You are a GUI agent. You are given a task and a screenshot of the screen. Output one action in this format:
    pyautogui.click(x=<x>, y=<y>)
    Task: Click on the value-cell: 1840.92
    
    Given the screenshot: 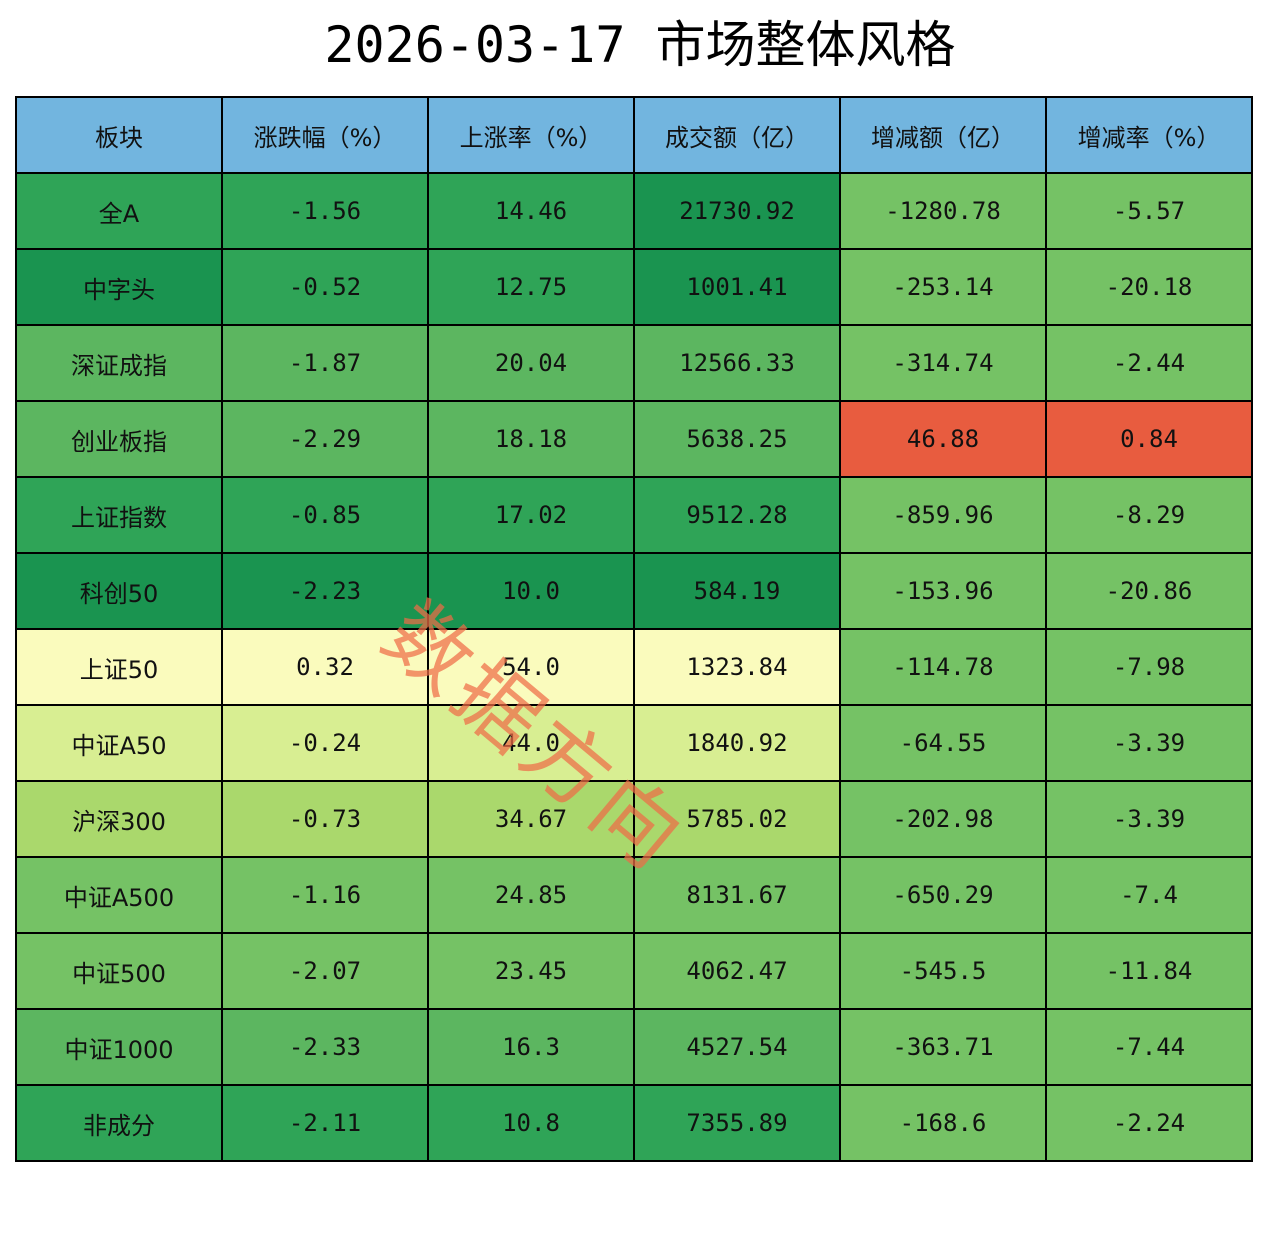 What is the action you would take?
    pyautogui.click(x=737, y=743)
    